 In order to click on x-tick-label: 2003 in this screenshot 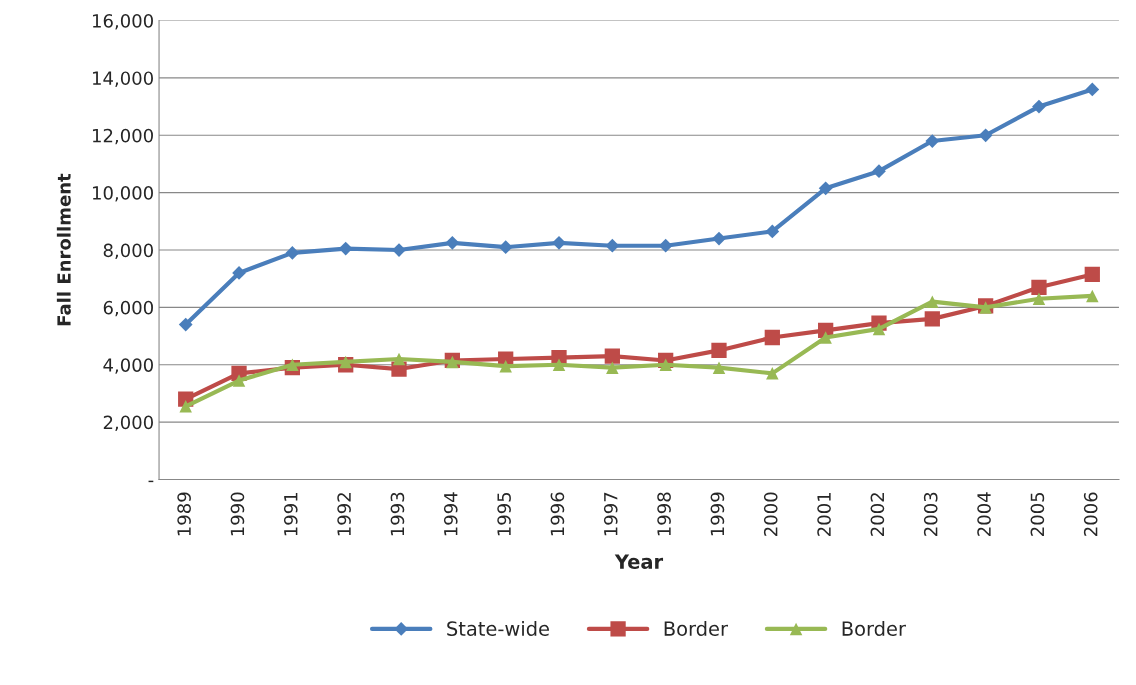, I will do `click(930, 514)`.